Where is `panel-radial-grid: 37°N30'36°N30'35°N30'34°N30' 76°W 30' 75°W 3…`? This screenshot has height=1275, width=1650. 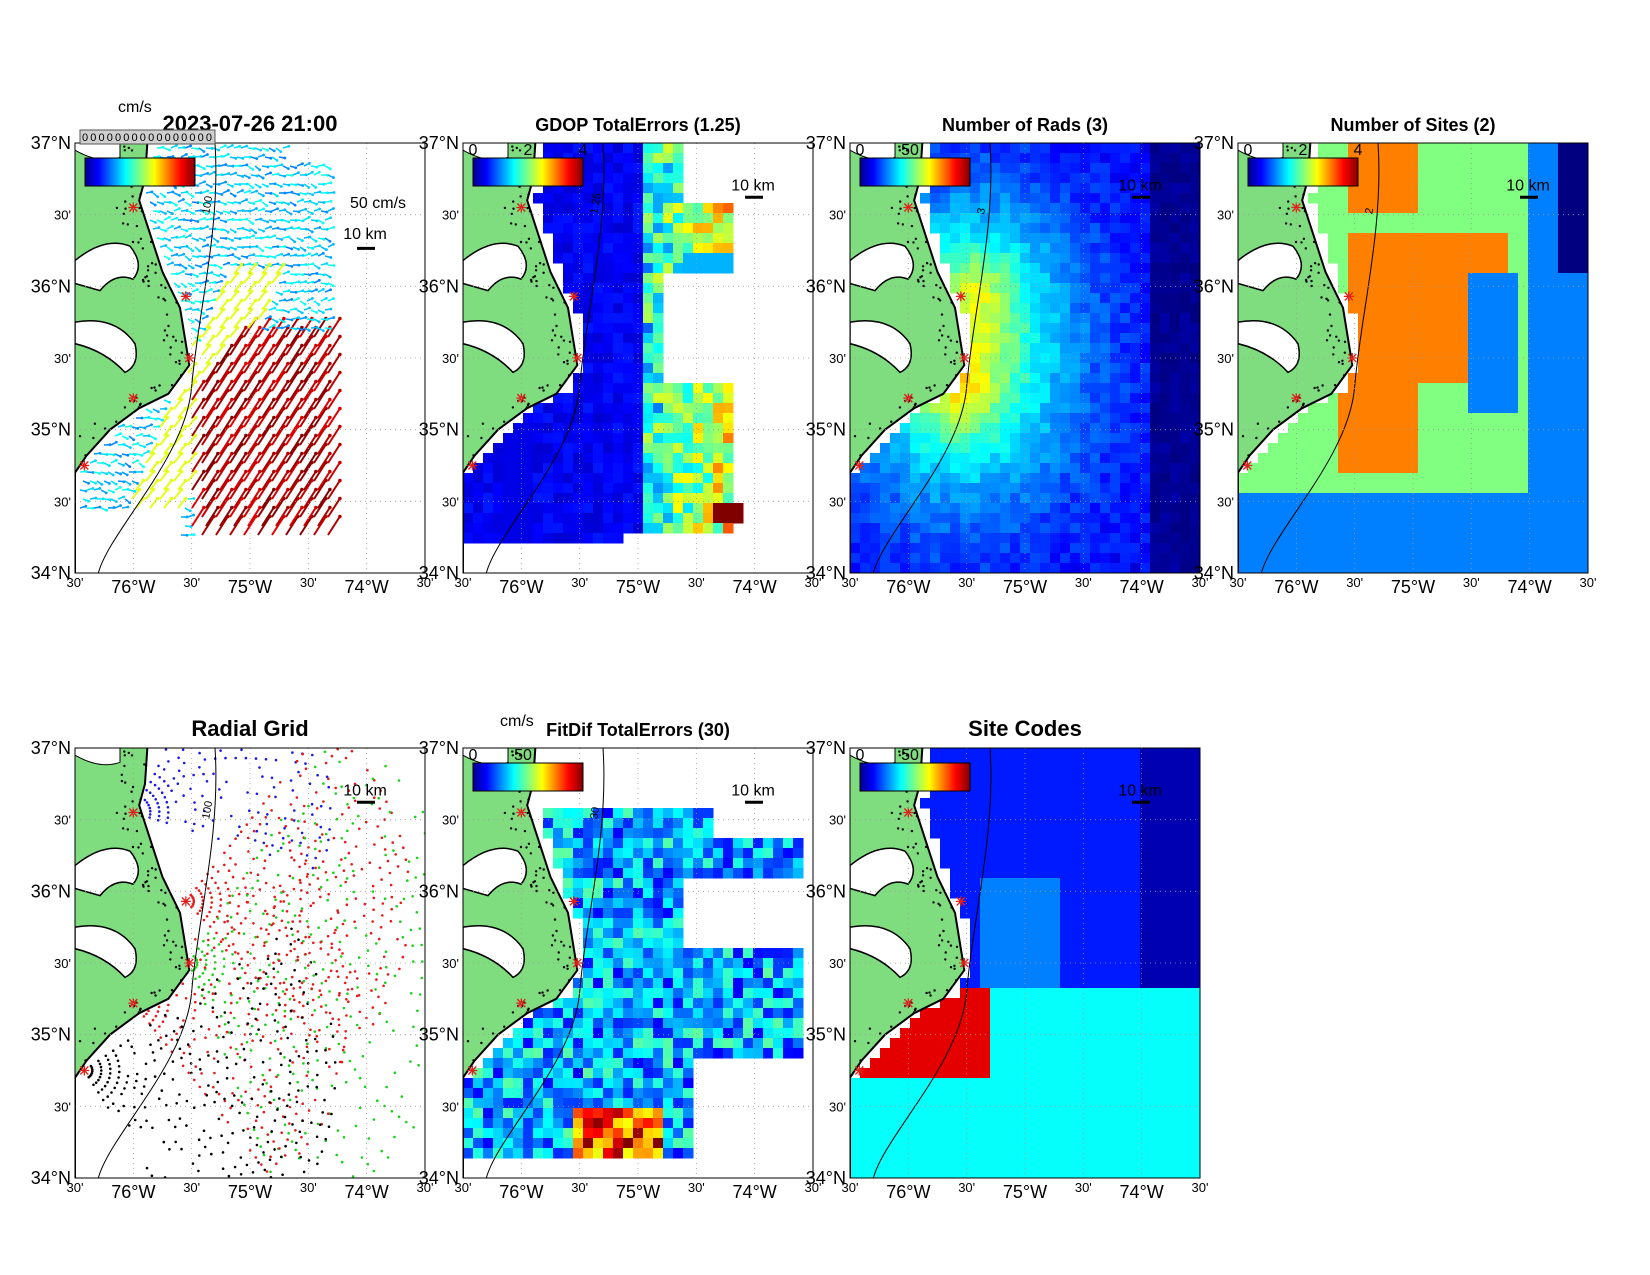
panel-radial-grid: 37°N30'36°N30'35°N30'34°N30' 76°W 30' 75°W 3… is located at coordinates (232, 970).